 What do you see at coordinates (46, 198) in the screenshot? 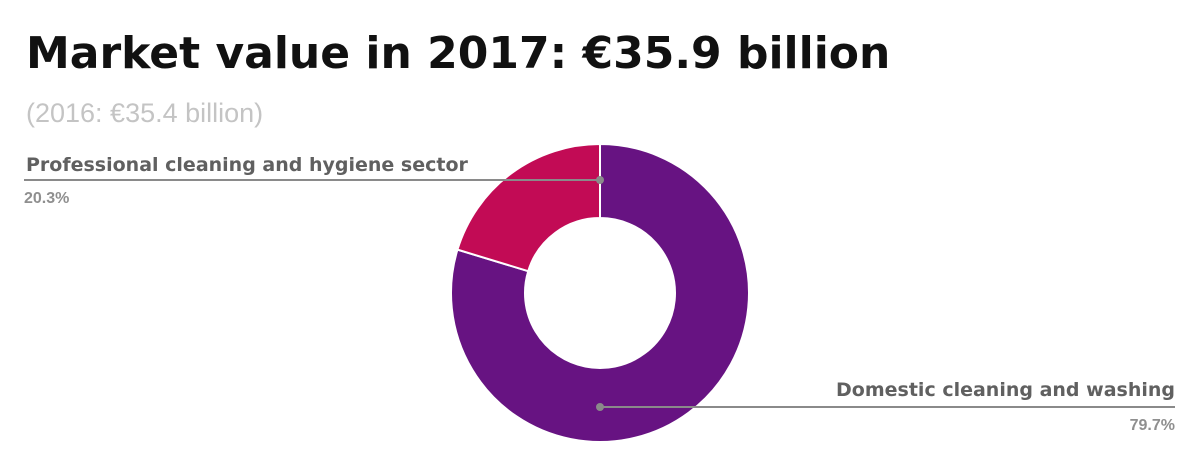
I see `slice-value-label: 20.3%` at bounding box center [46, 198].